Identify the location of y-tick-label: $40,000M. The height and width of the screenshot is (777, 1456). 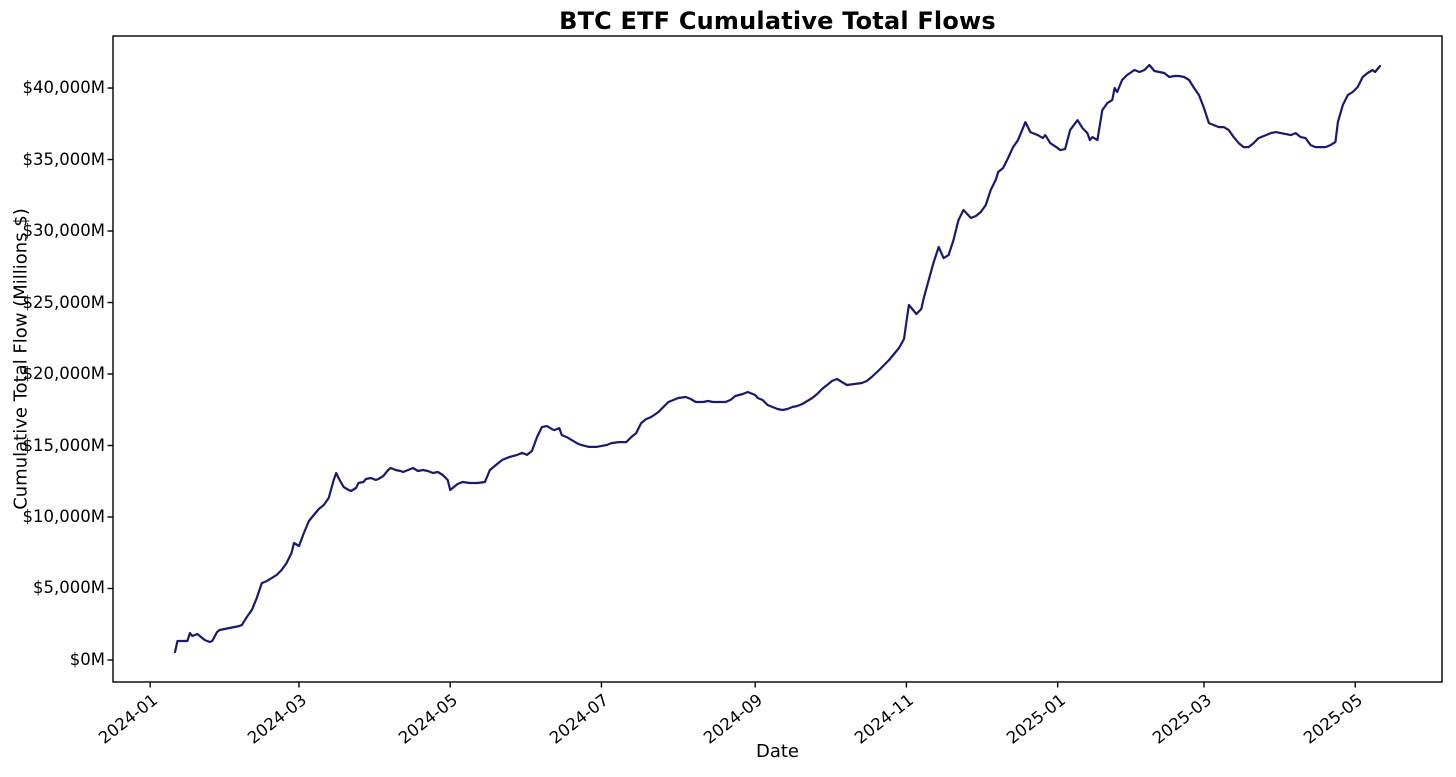
(63, 88).